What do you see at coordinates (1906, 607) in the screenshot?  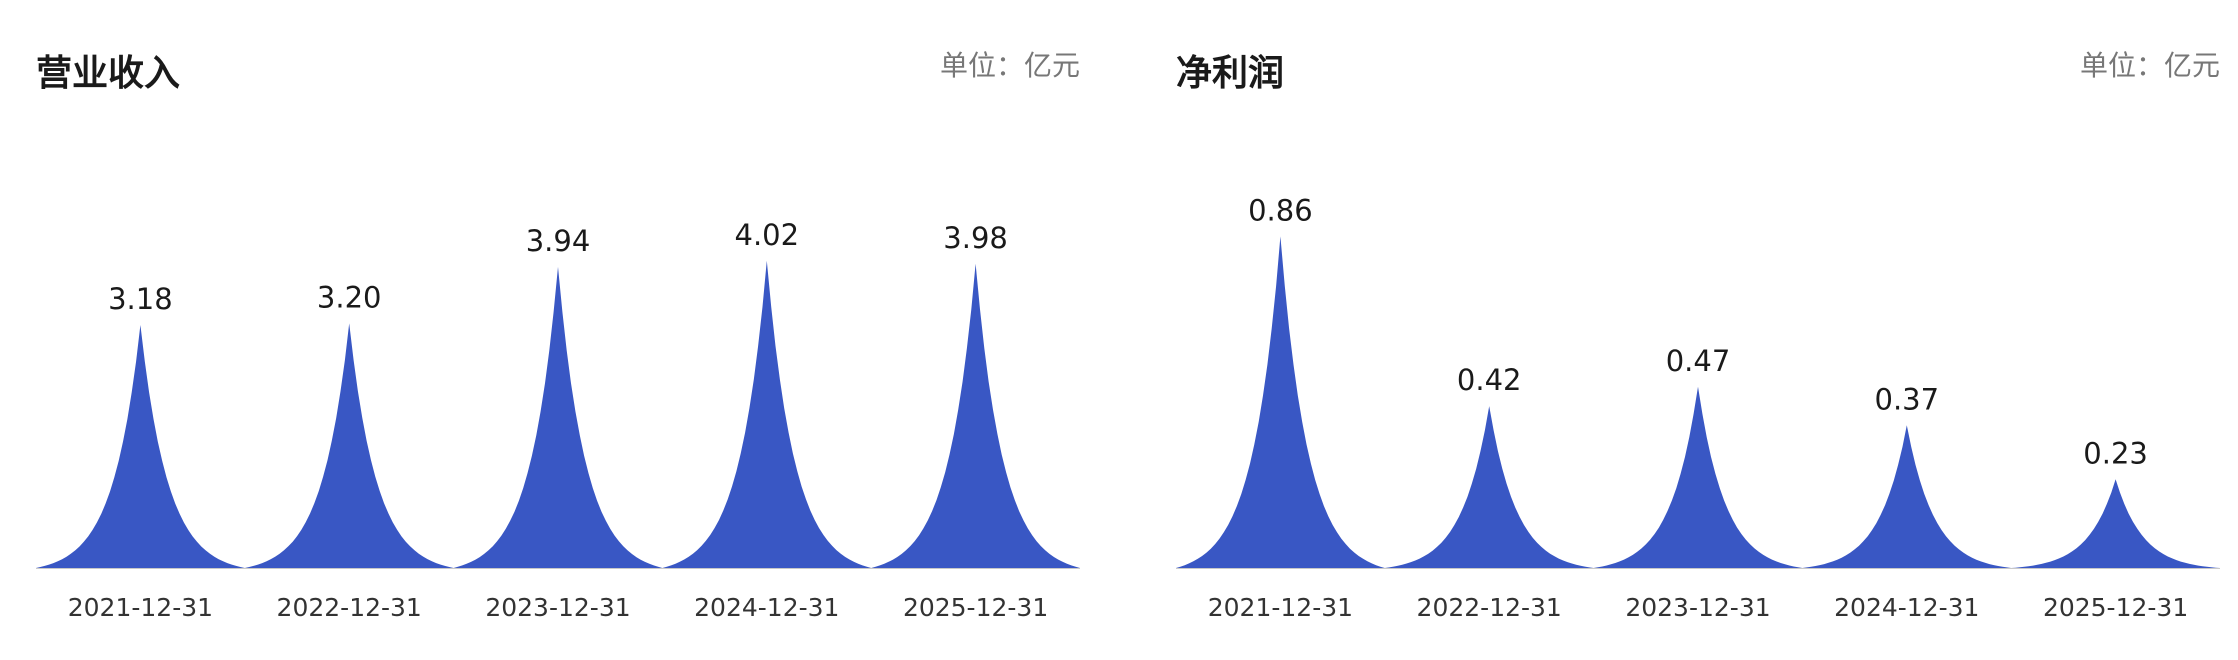 I see `net-profit-x-tick-label-4: 2024-12-31` at bounding box center [1906, 607].